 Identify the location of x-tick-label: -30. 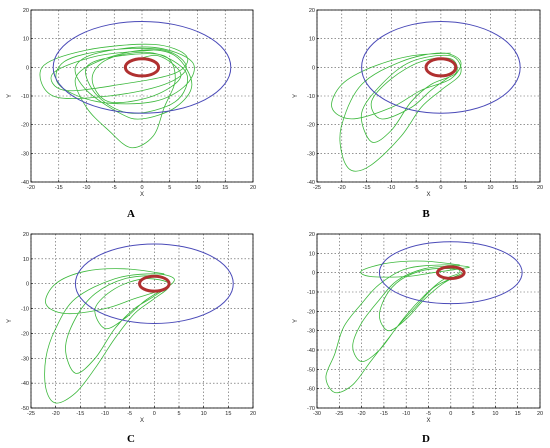
(317, 414).